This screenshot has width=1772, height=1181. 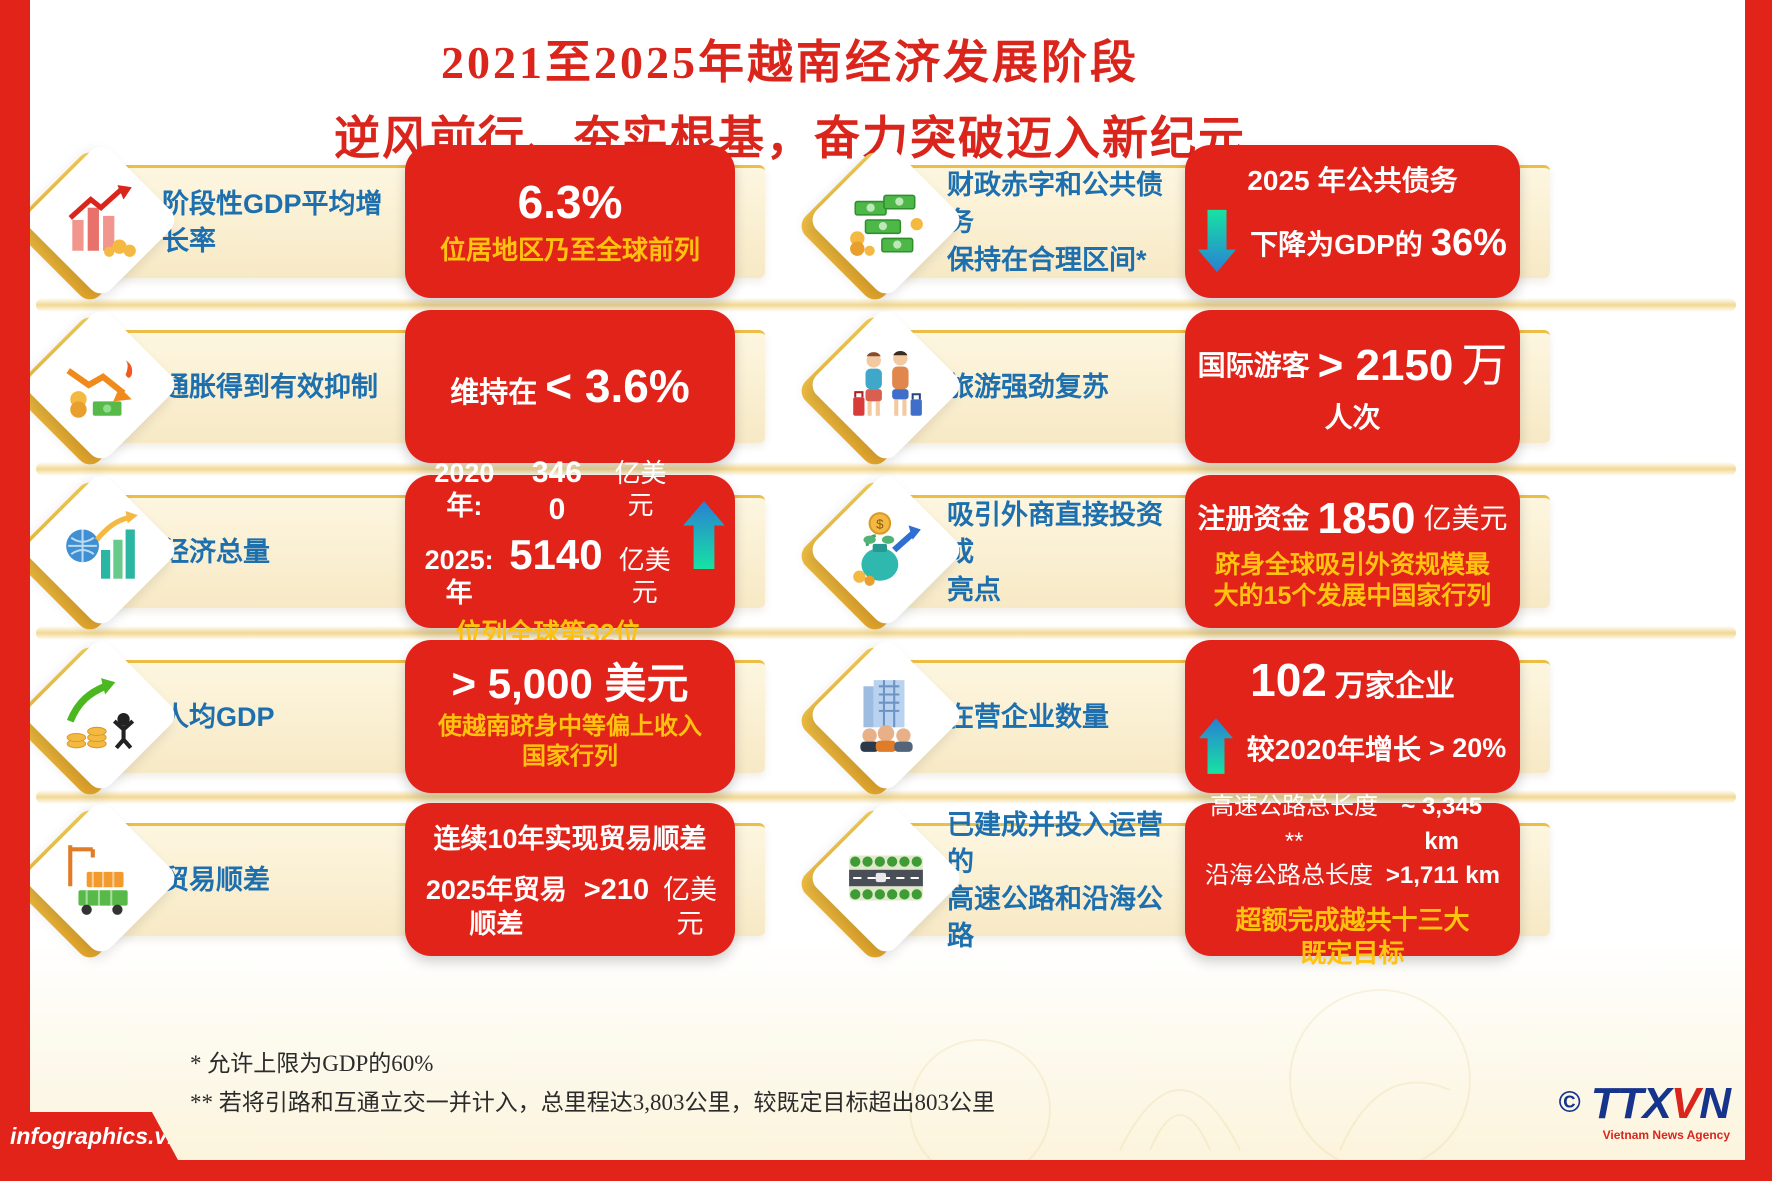 I want to click on stat-row-highways: 已建成并投入运营的 高速公路和沿海公路, so click(x=1172, y=880).